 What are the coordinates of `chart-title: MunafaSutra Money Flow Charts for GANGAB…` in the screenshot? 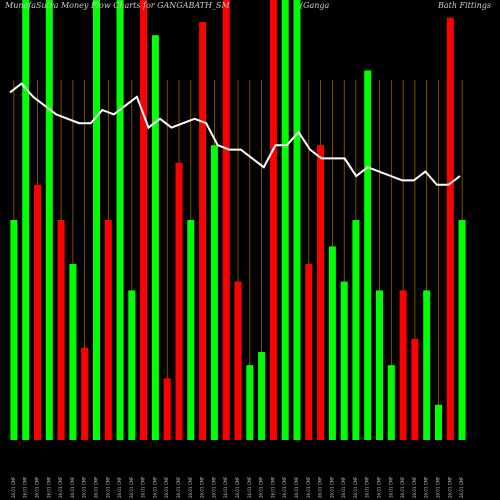 It's located at (117, 5).